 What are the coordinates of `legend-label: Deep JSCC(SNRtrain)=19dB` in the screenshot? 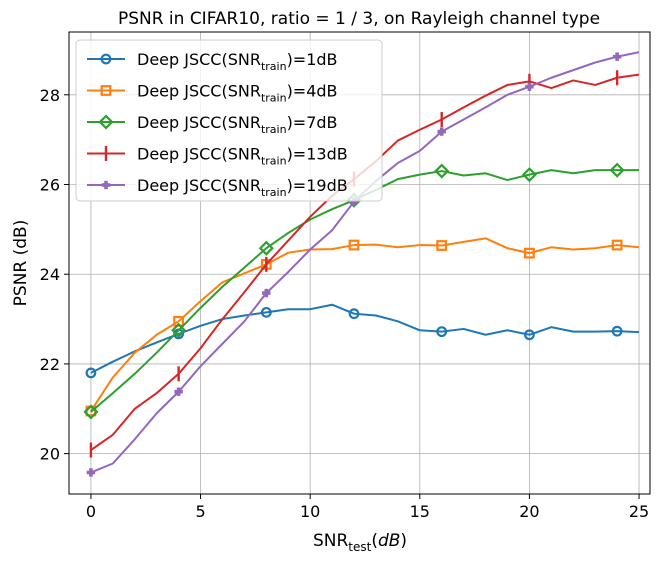 It's located at (242, 187).